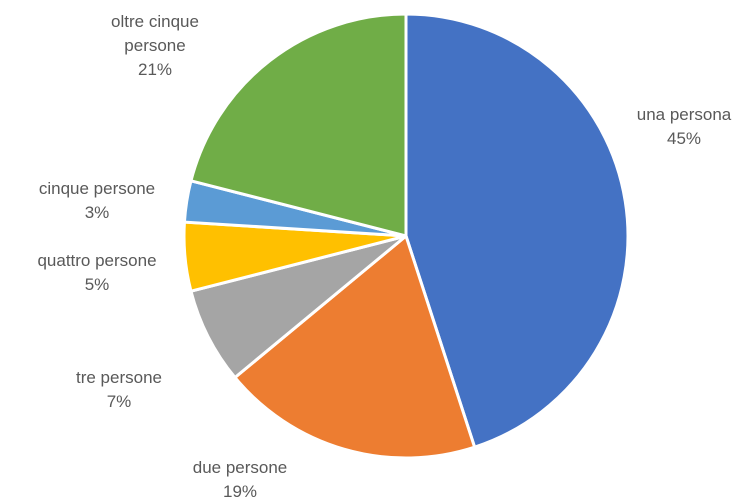  Describe the element at coordinates (96, 272) in the screenshot. I see `slice-label-quattro-persone: quattro persone 5%` at that location.